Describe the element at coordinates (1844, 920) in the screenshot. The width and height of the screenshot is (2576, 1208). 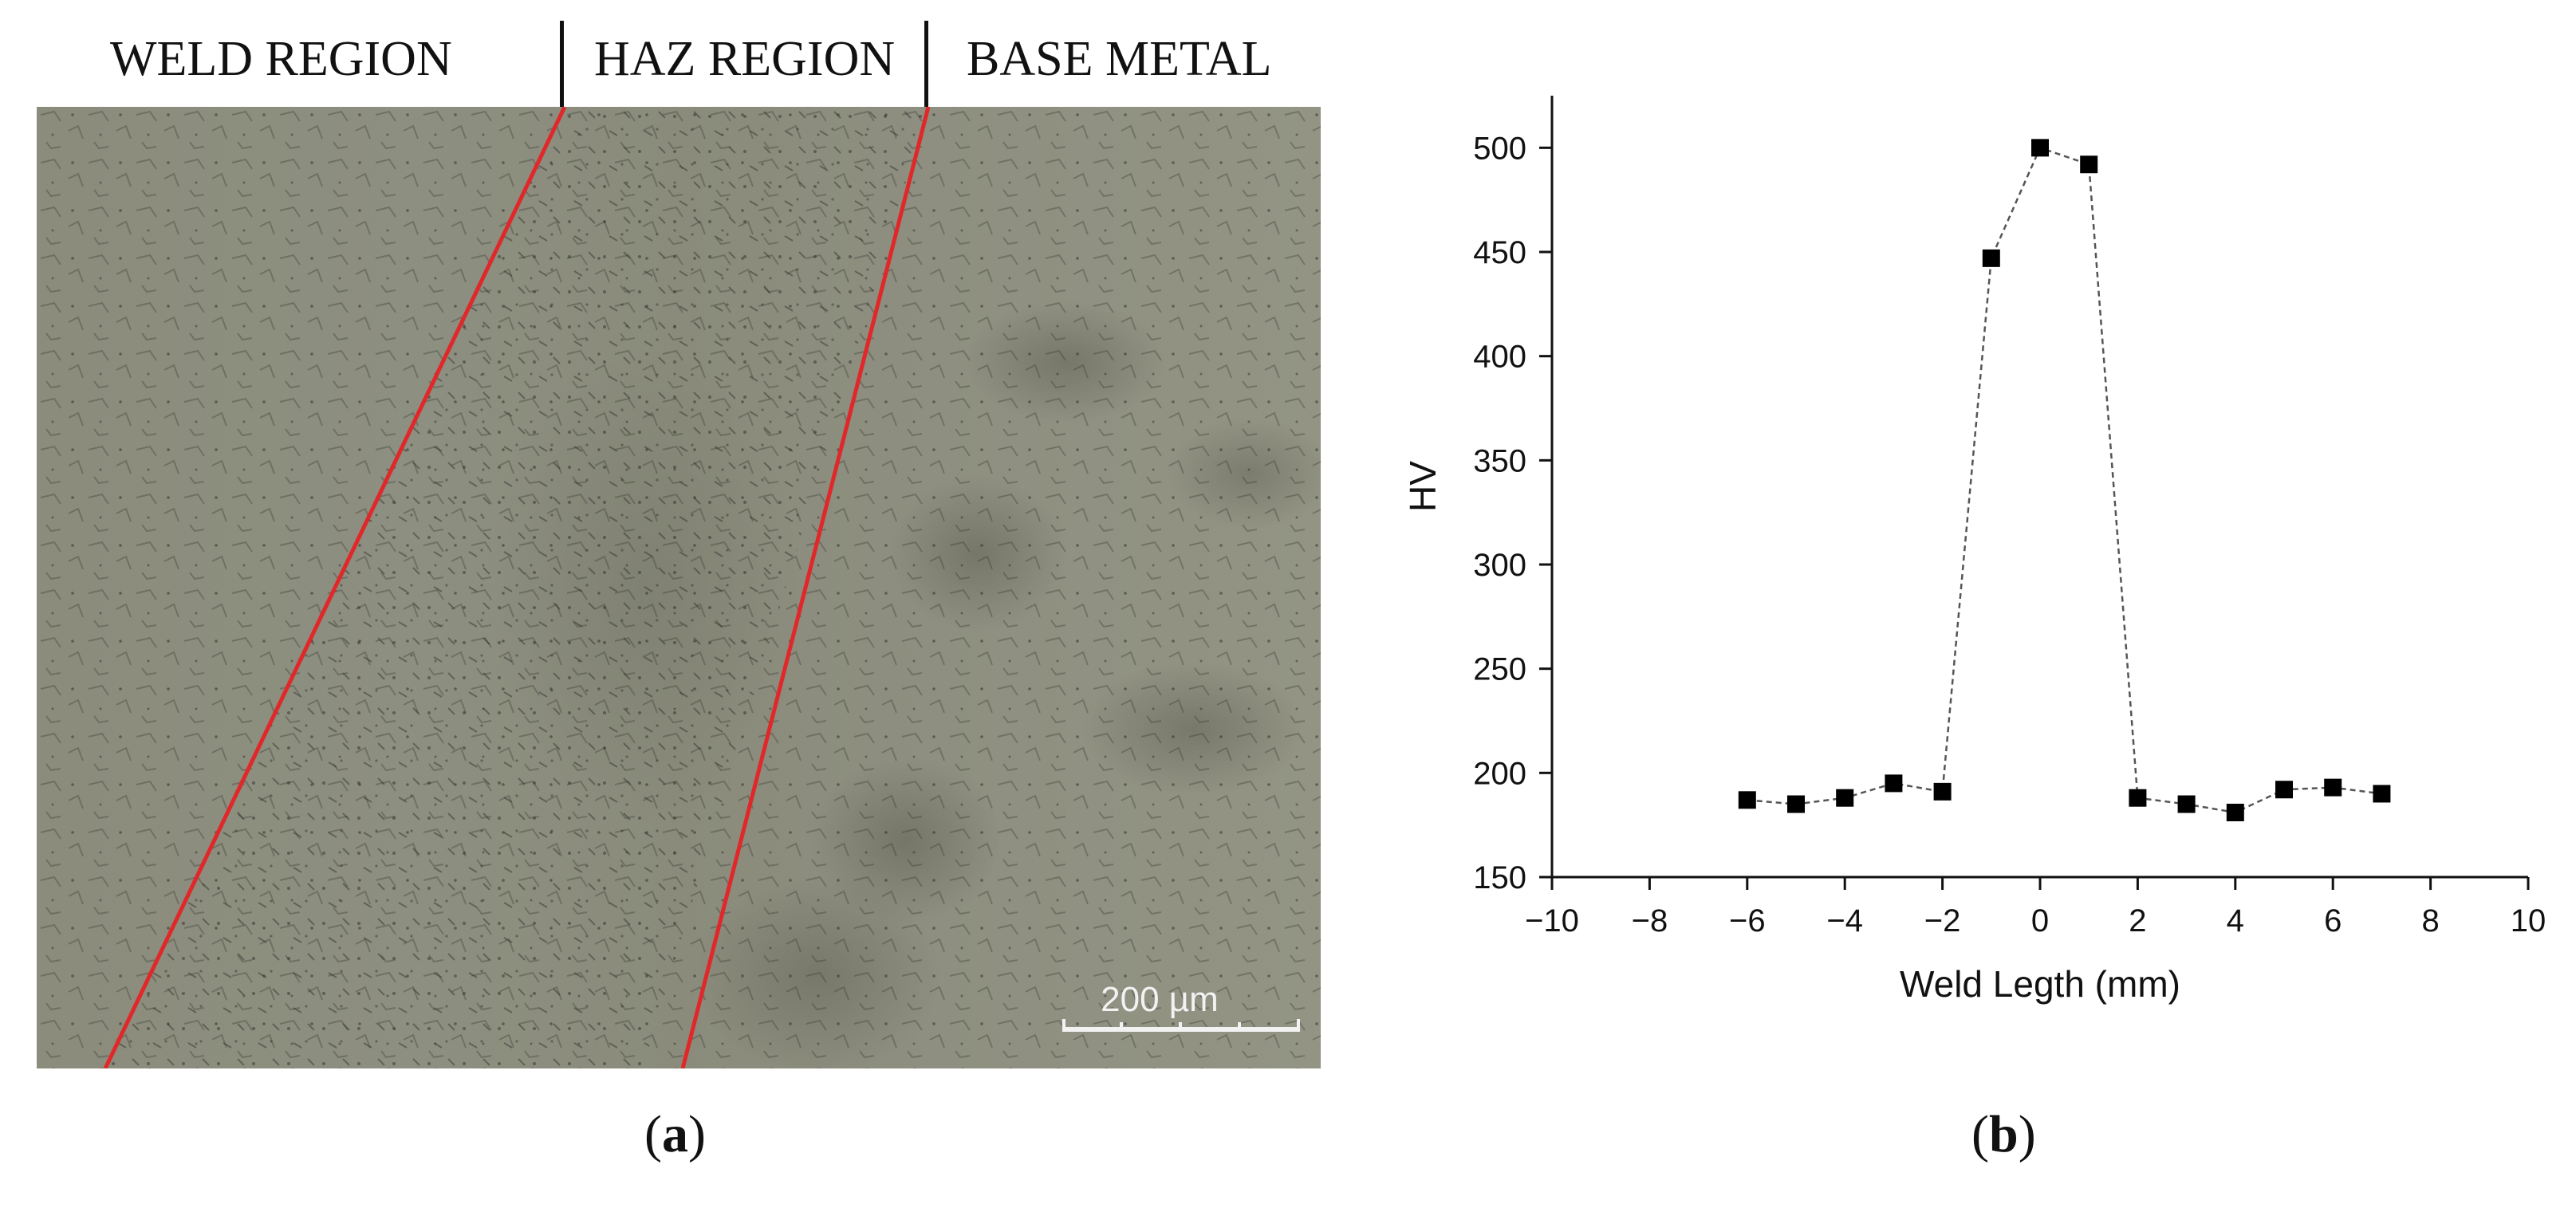
I see `x-tick-label: −4` at that location.